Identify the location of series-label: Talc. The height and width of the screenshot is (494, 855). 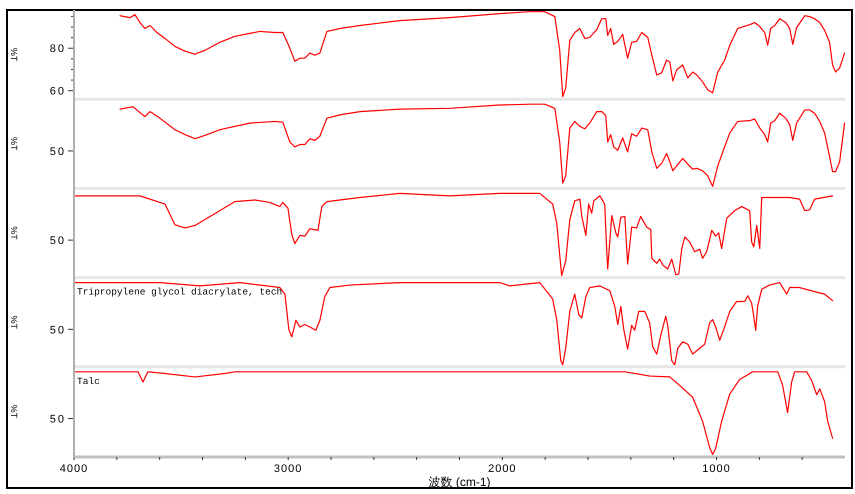
(88, 381).